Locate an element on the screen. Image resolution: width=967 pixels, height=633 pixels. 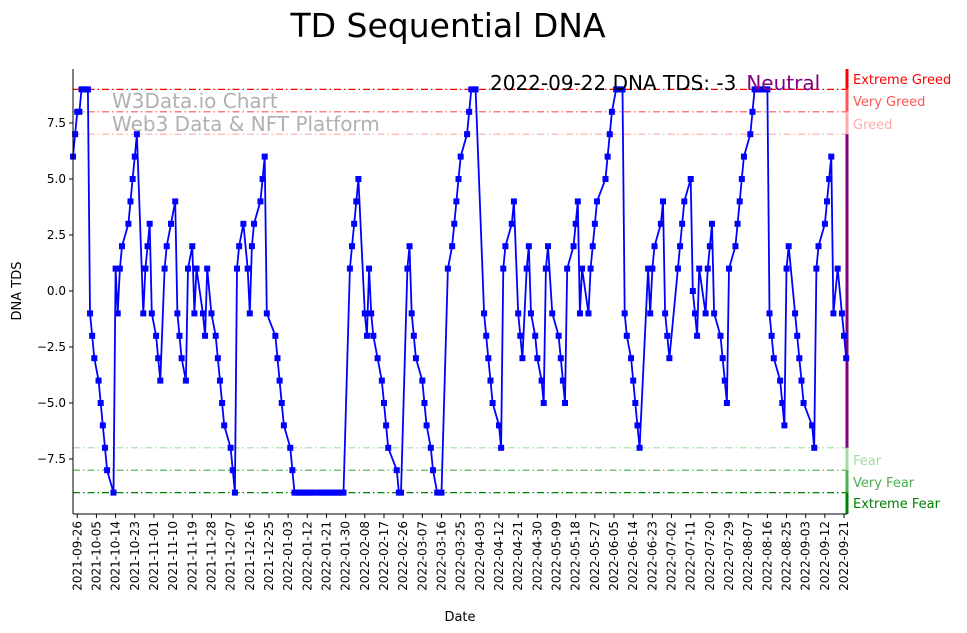
x-tick-label: 2022-07-02 is located at coordinates (672, 556).